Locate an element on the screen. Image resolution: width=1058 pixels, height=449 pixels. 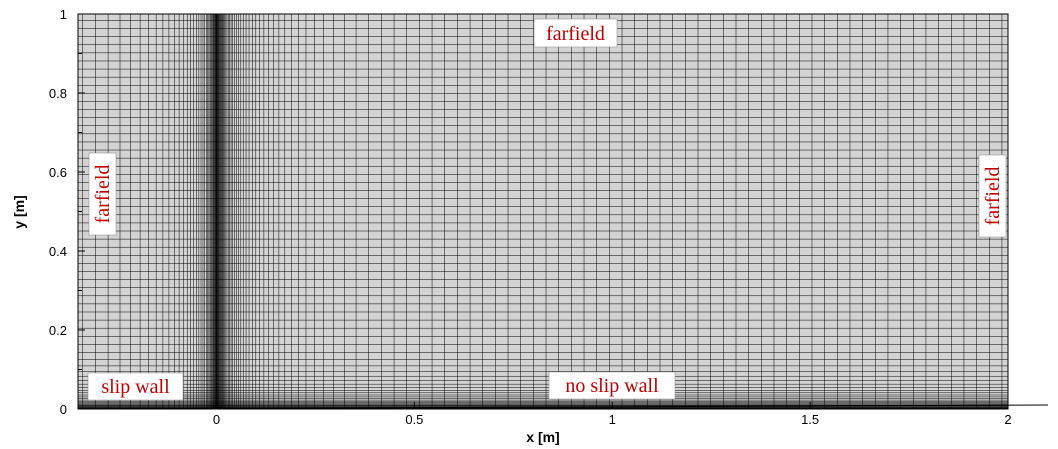
x-tick-label: 0 is located at coordinates (216, 419).